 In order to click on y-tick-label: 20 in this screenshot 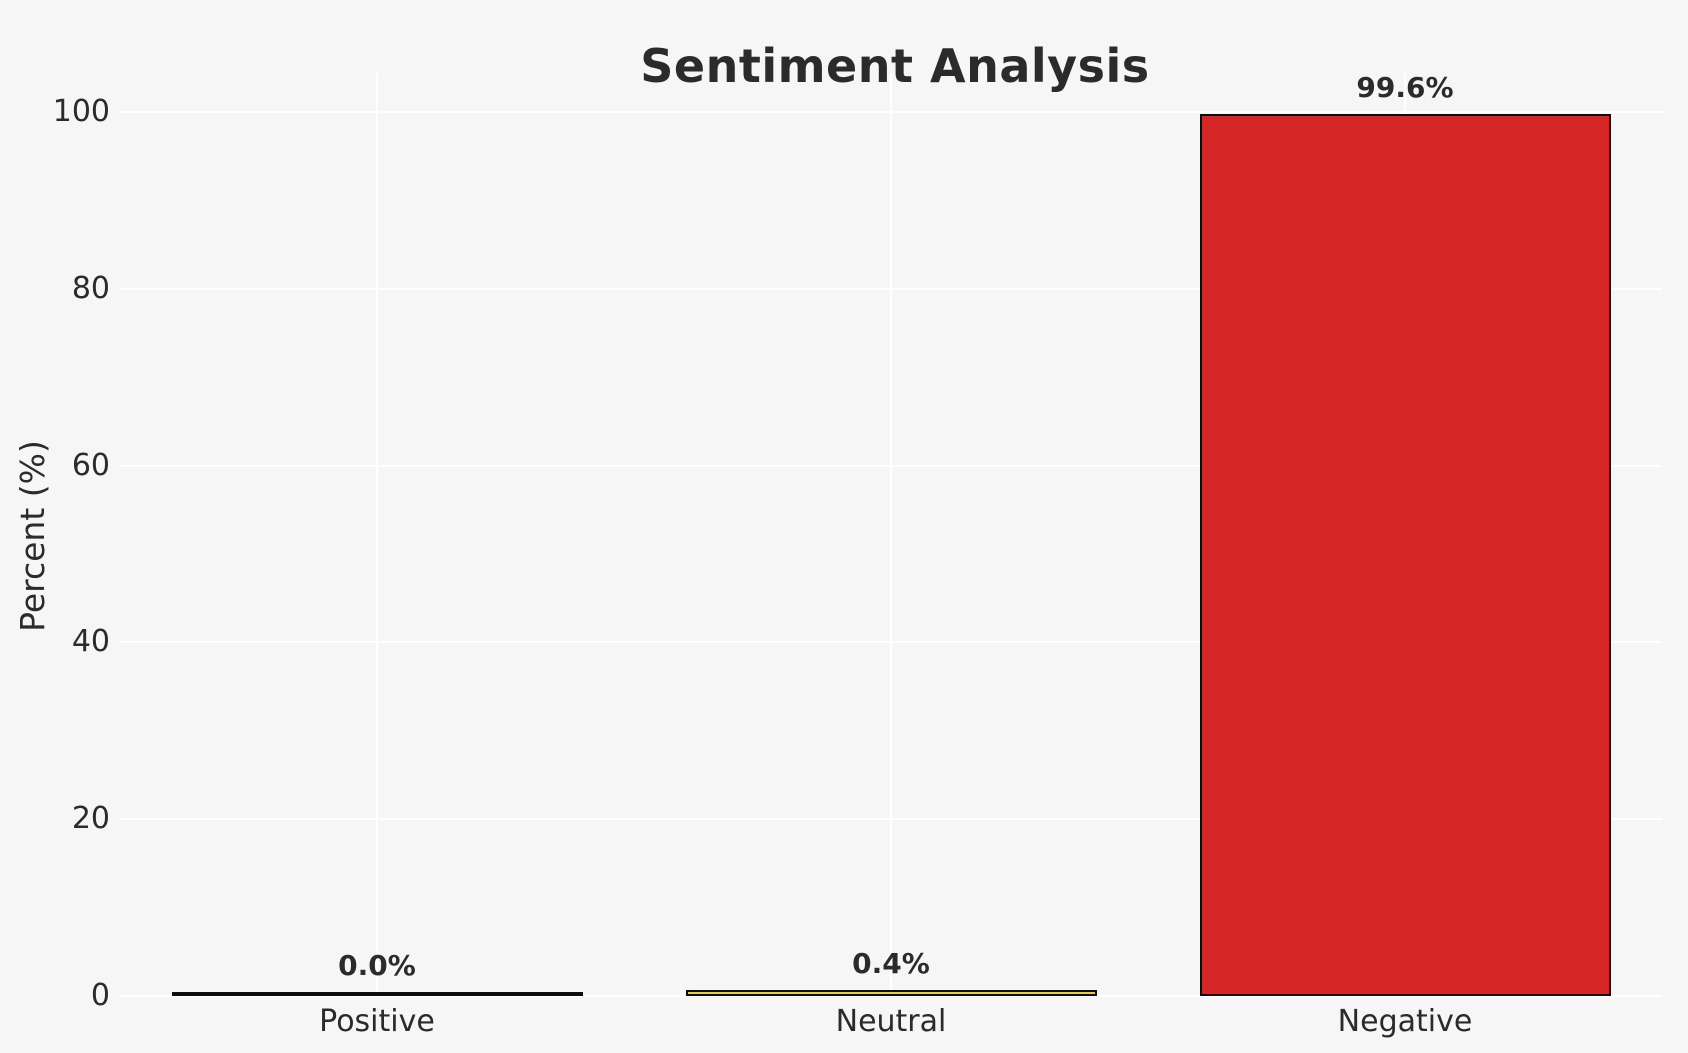, I will do `click(90, 819)`.